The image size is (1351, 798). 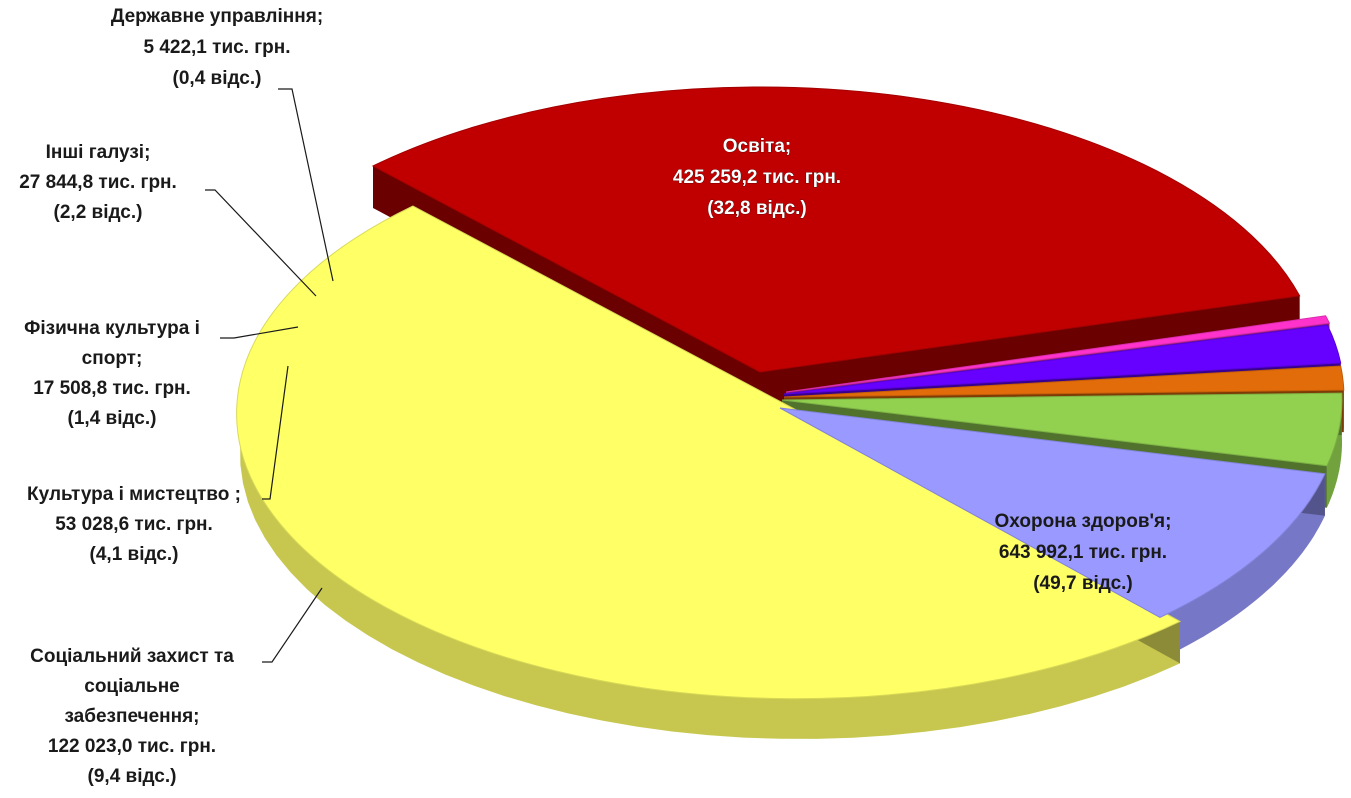 I want to click on slice-derzhavne, so click(x=1058, y=354).